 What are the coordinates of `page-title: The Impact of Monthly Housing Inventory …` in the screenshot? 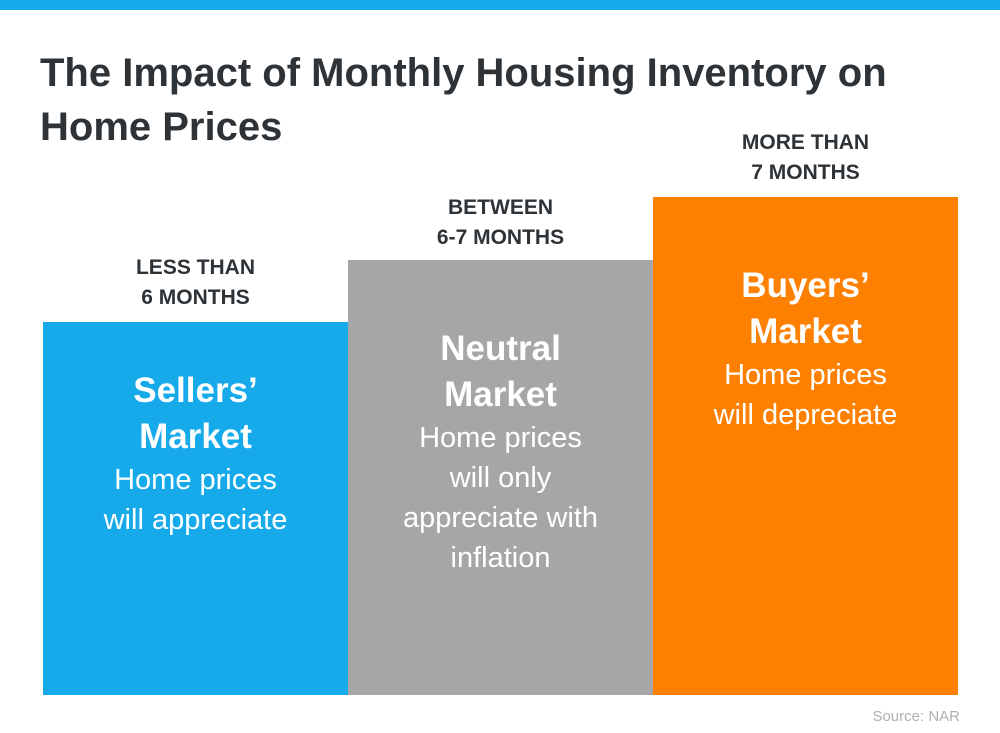 It's located at (463, 100).